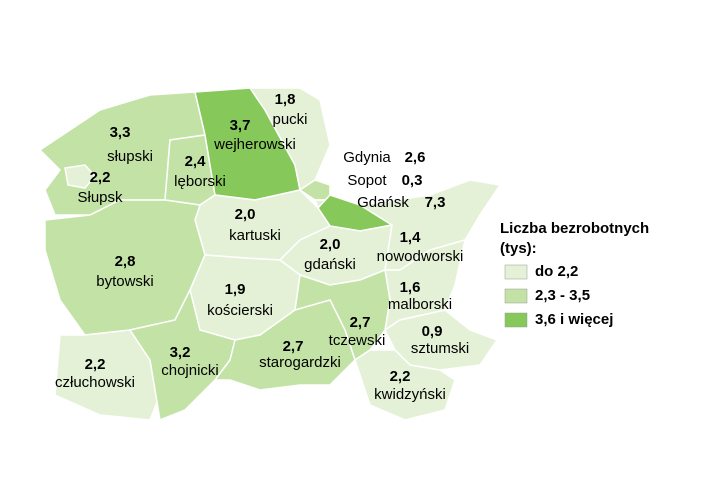 Image resolution: width=710 pixels, height=499 pixels. Describe the element at coordinates (574, 228) in the screenshot. I see `legend-title: Liczba bezrobotnych` at that location.